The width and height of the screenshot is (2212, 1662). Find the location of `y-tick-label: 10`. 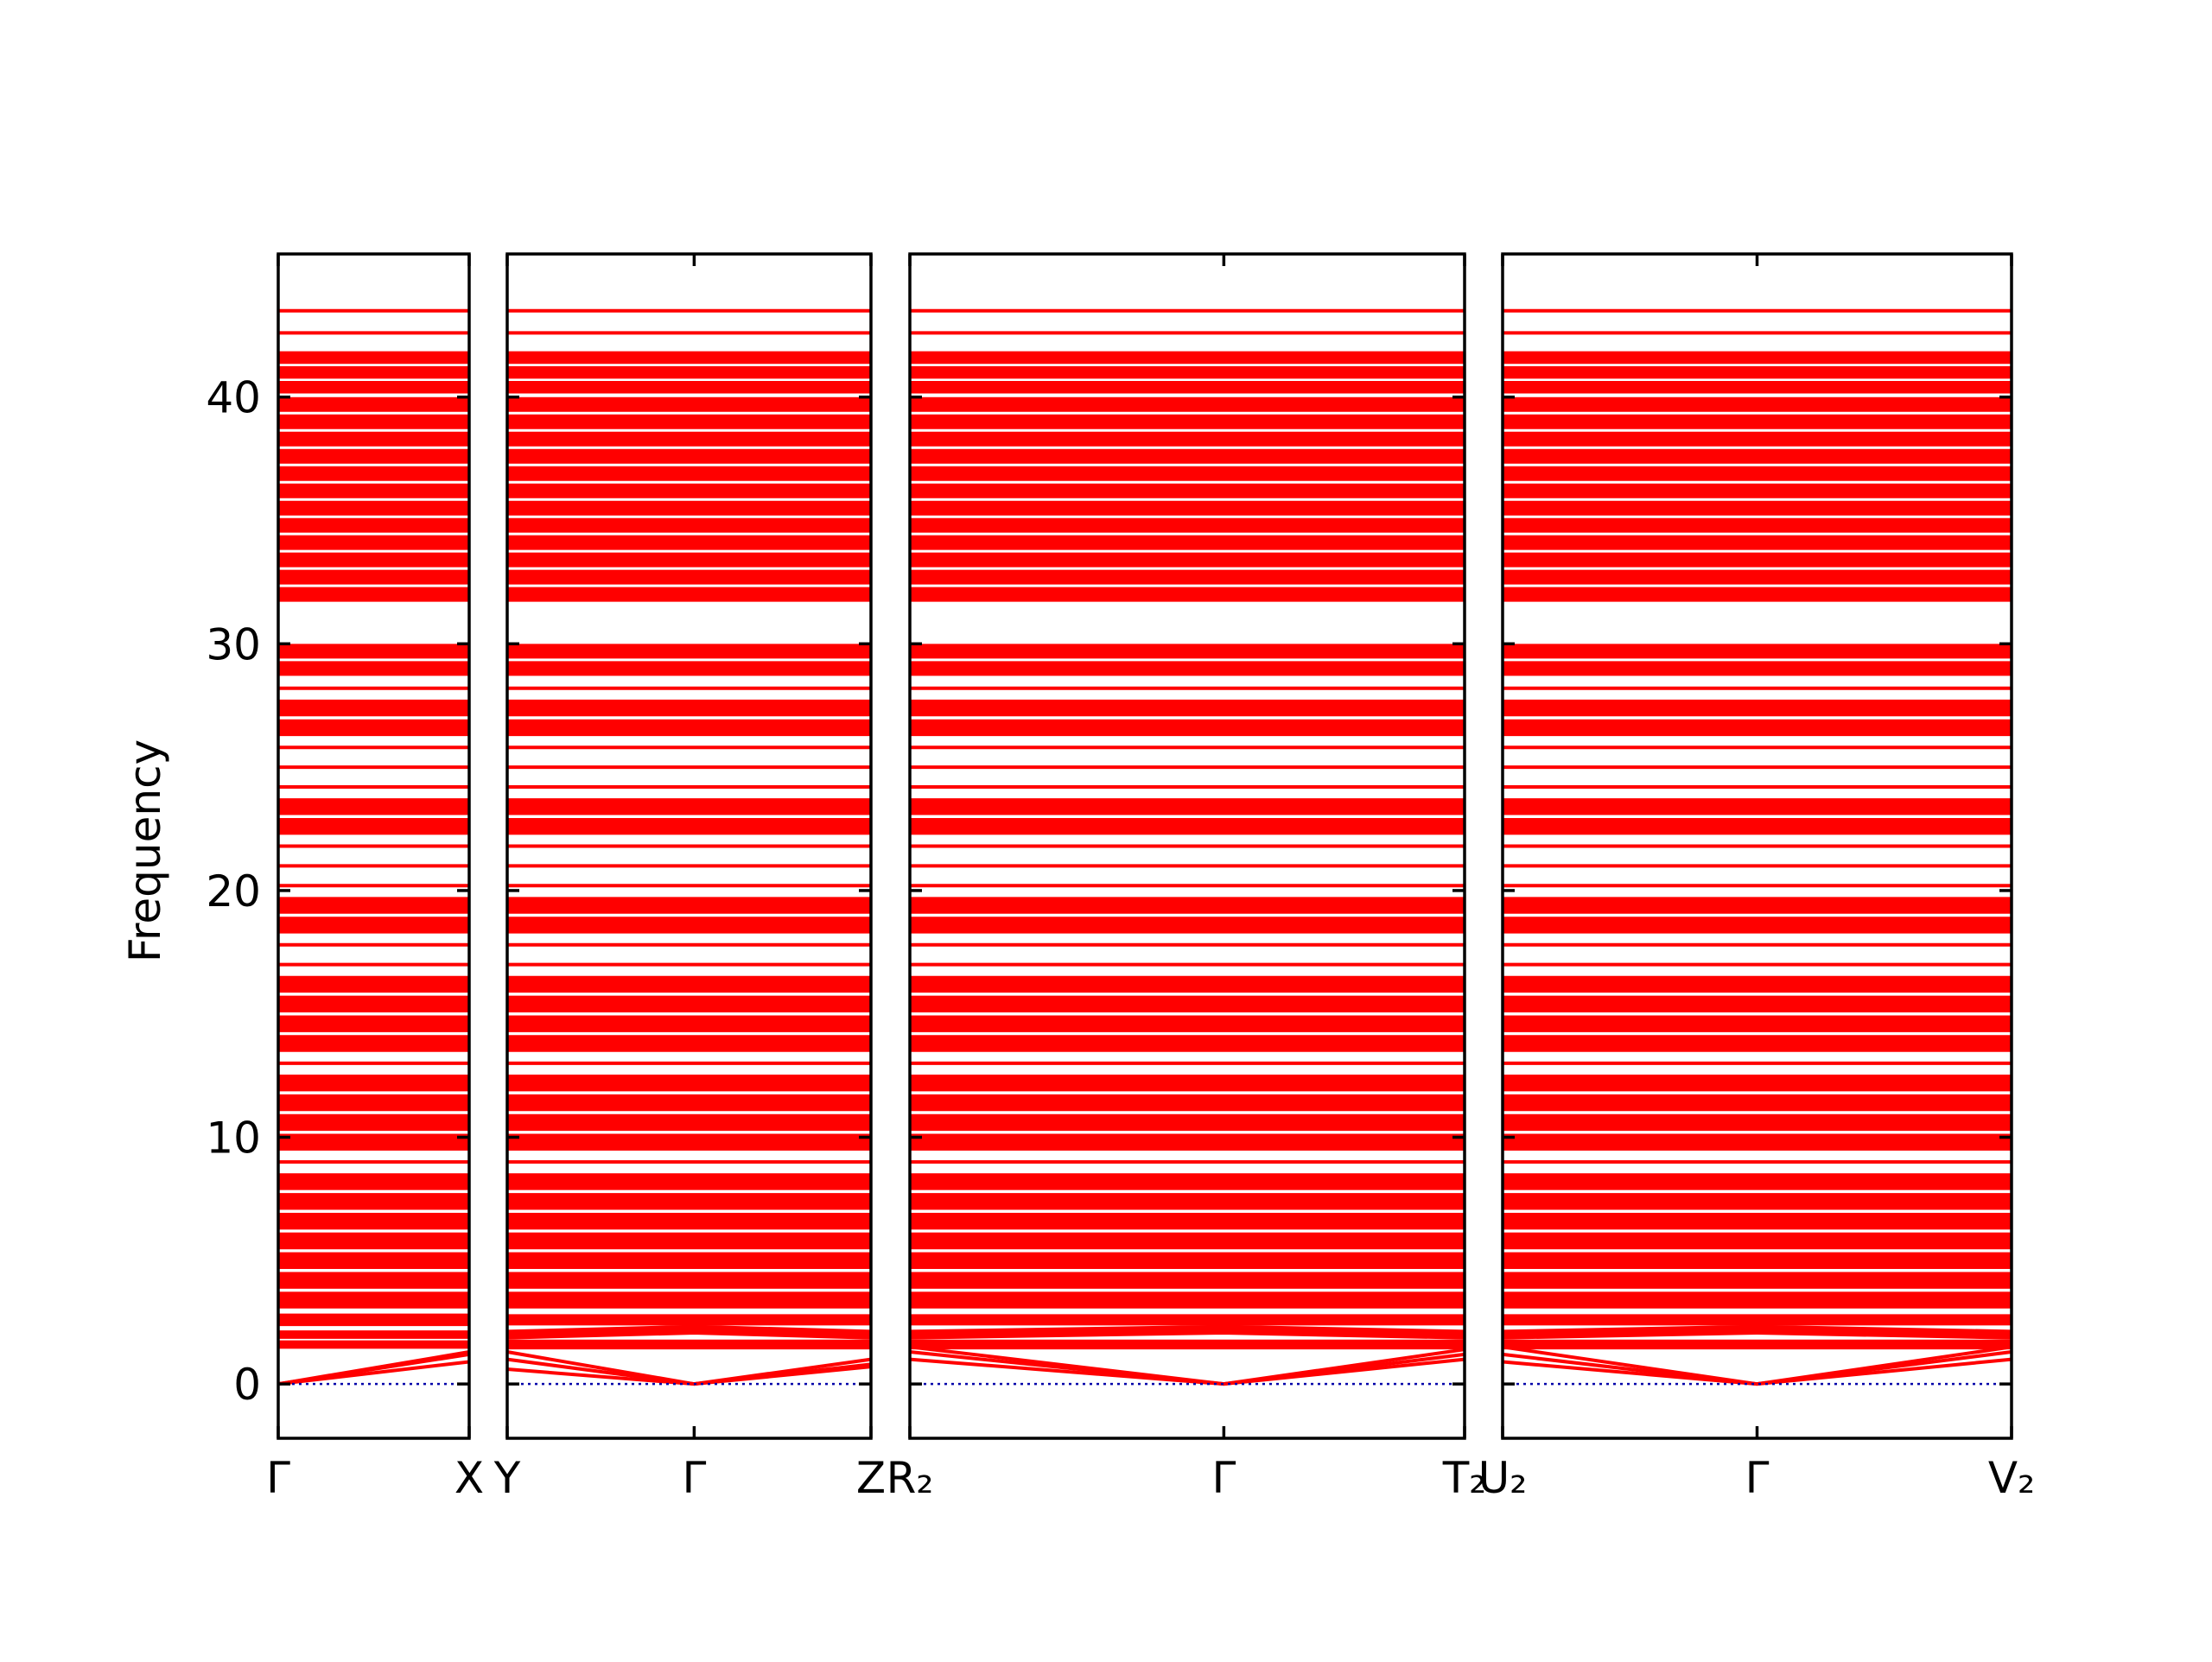

y-tick-label: 10 is located at coordinates (233, 1138).